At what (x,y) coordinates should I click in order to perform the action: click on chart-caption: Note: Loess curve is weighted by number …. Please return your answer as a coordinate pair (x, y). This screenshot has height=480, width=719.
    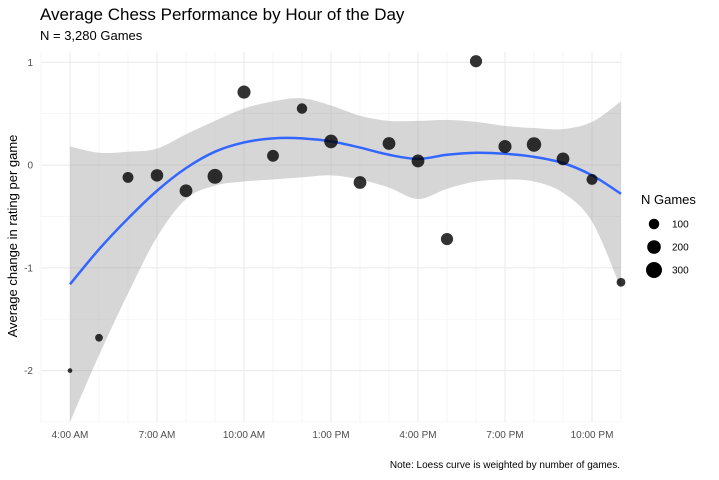
    Looking at the image, I should click on (504, 465).